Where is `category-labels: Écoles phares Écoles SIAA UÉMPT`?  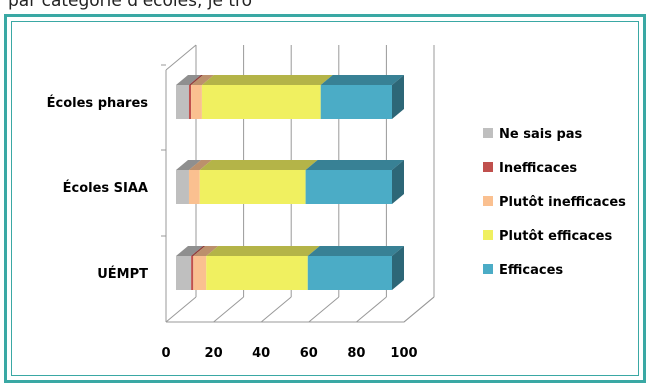 category-labels: Écoles phares Écoles SIAA UÉMPT is located at coordinates (98, 188).